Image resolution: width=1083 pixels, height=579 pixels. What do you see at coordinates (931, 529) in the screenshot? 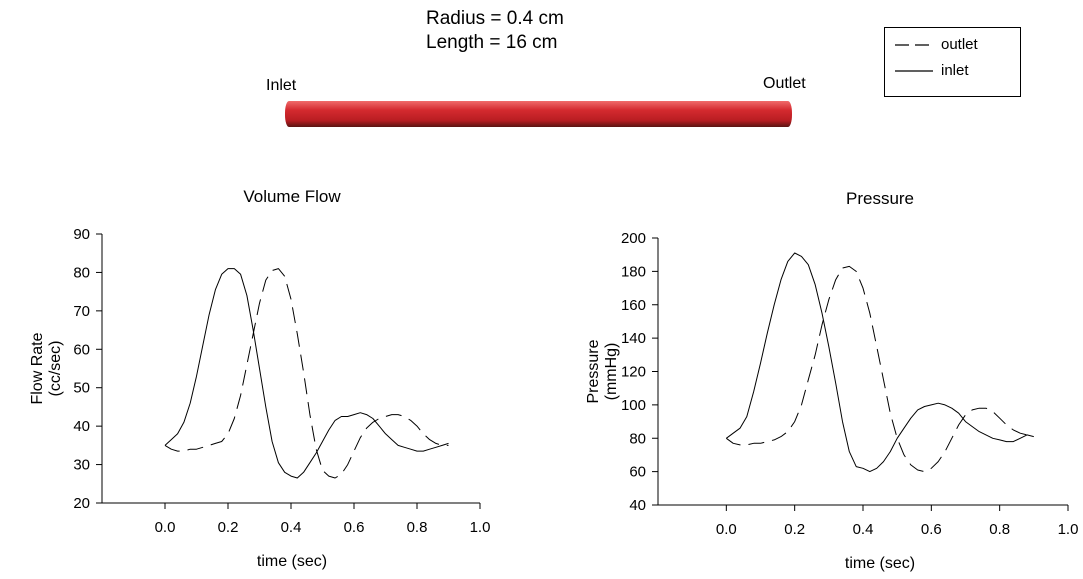
I see `pressure-xtick-label: 0.6` at bounding box center [931, 529].